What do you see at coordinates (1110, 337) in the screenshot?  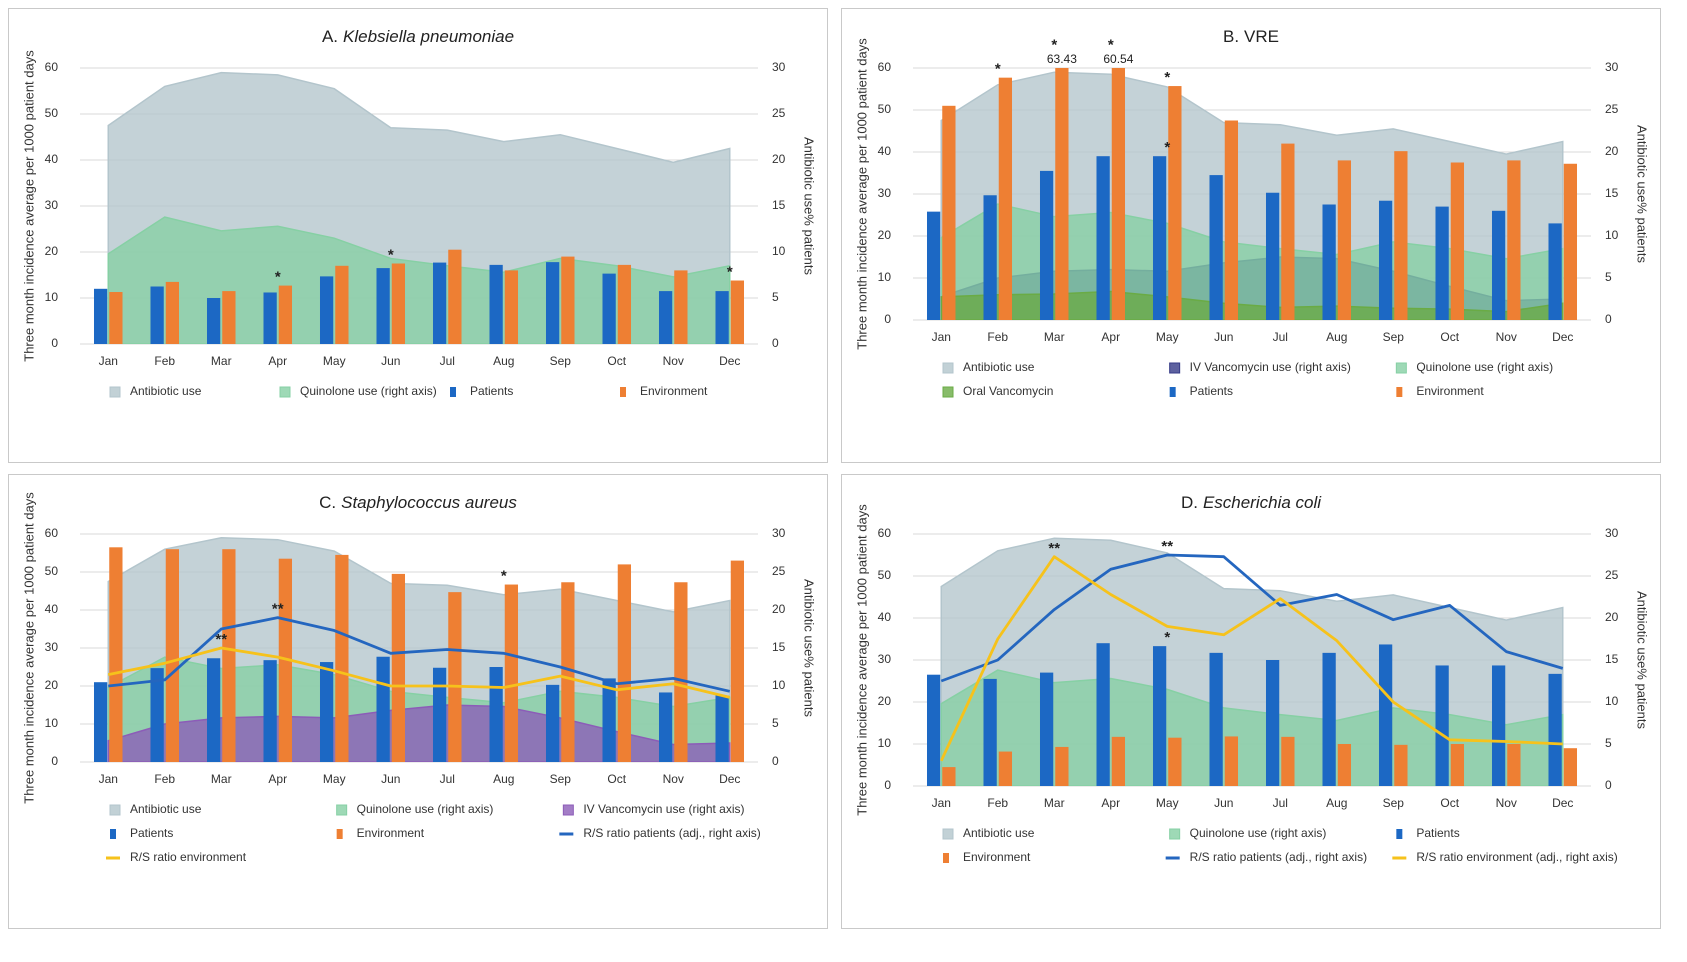 I see `x-tick-label: Apr` at bounding box center [1110, 337].